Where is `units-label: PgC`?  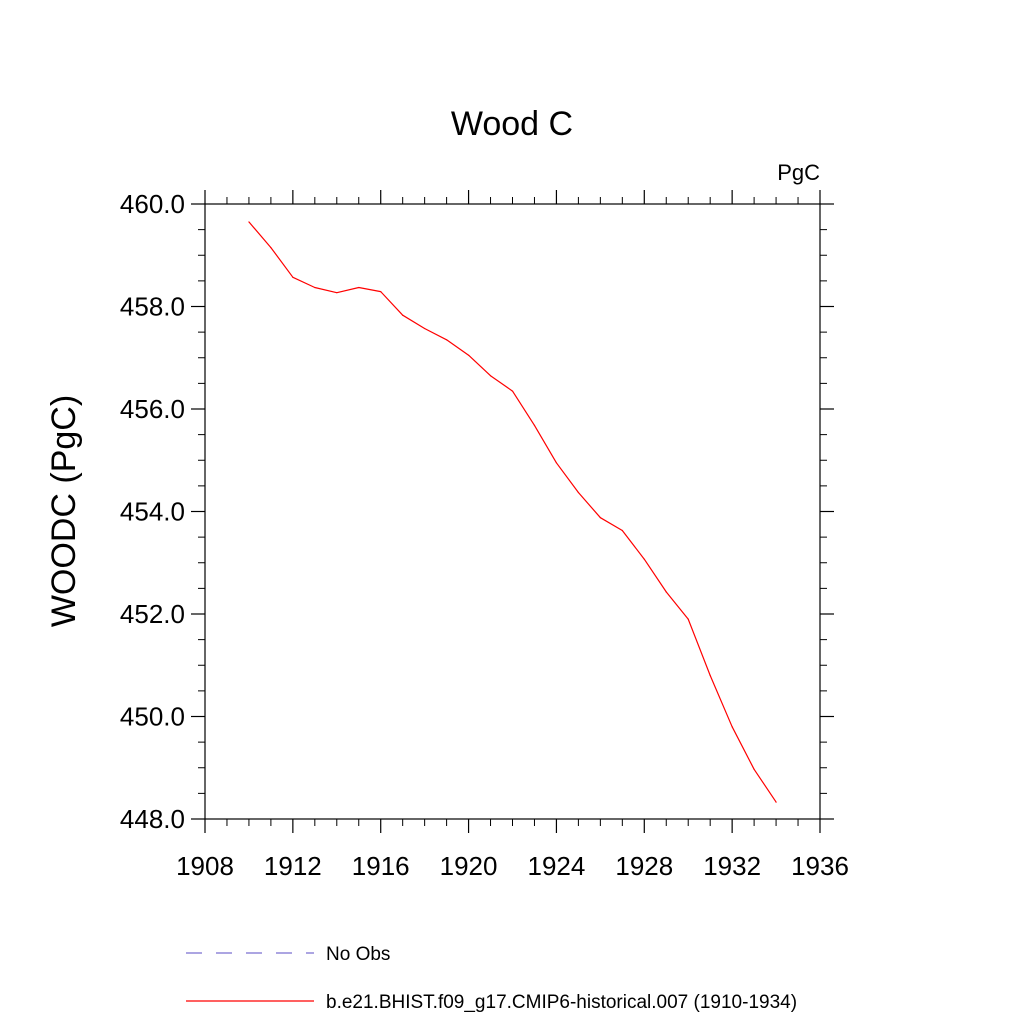 units-label: PgC is located at coordinates (798, 172).